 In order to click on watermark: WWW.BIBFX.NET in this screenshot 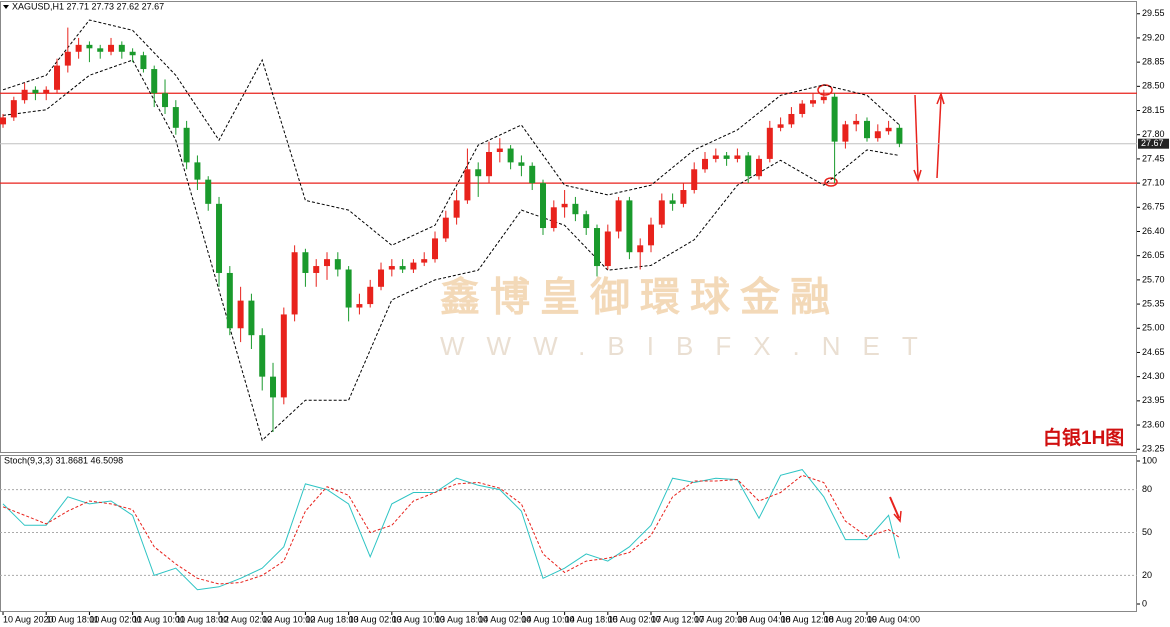, I will do `click(690, 346)`.